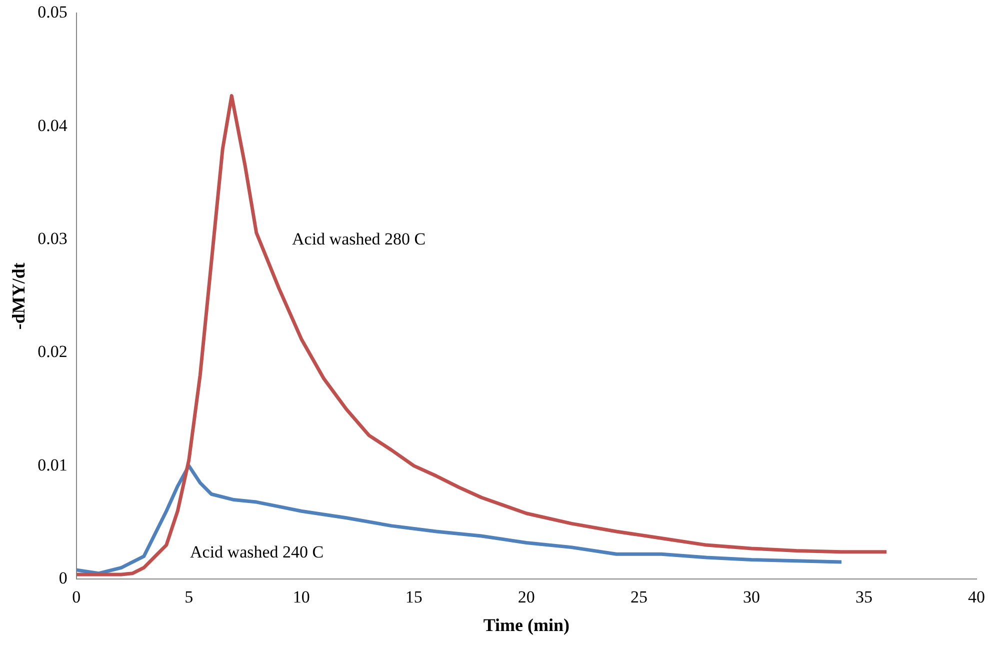 This screenshot has height=646, width=988. Describe the element at coordinates (976, 597) in the screenshot. I see `x-tick-label: 40` at that location.